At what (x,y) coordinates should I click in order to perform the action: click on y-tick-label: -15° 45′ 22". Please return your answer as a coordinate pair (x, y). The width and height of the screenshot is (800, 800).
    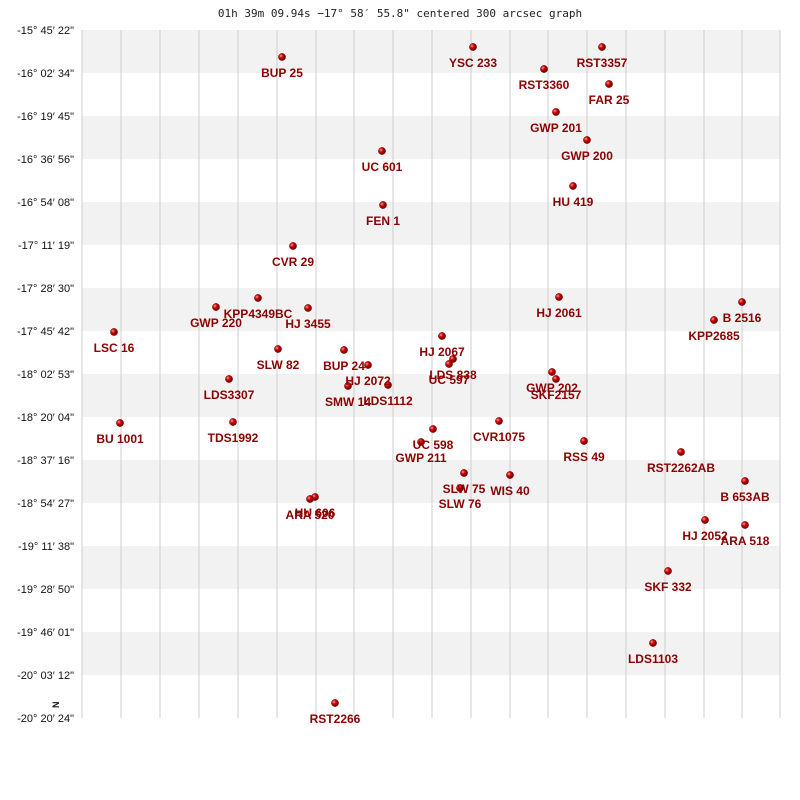
    Looking at the image, I should click on (45, 31).